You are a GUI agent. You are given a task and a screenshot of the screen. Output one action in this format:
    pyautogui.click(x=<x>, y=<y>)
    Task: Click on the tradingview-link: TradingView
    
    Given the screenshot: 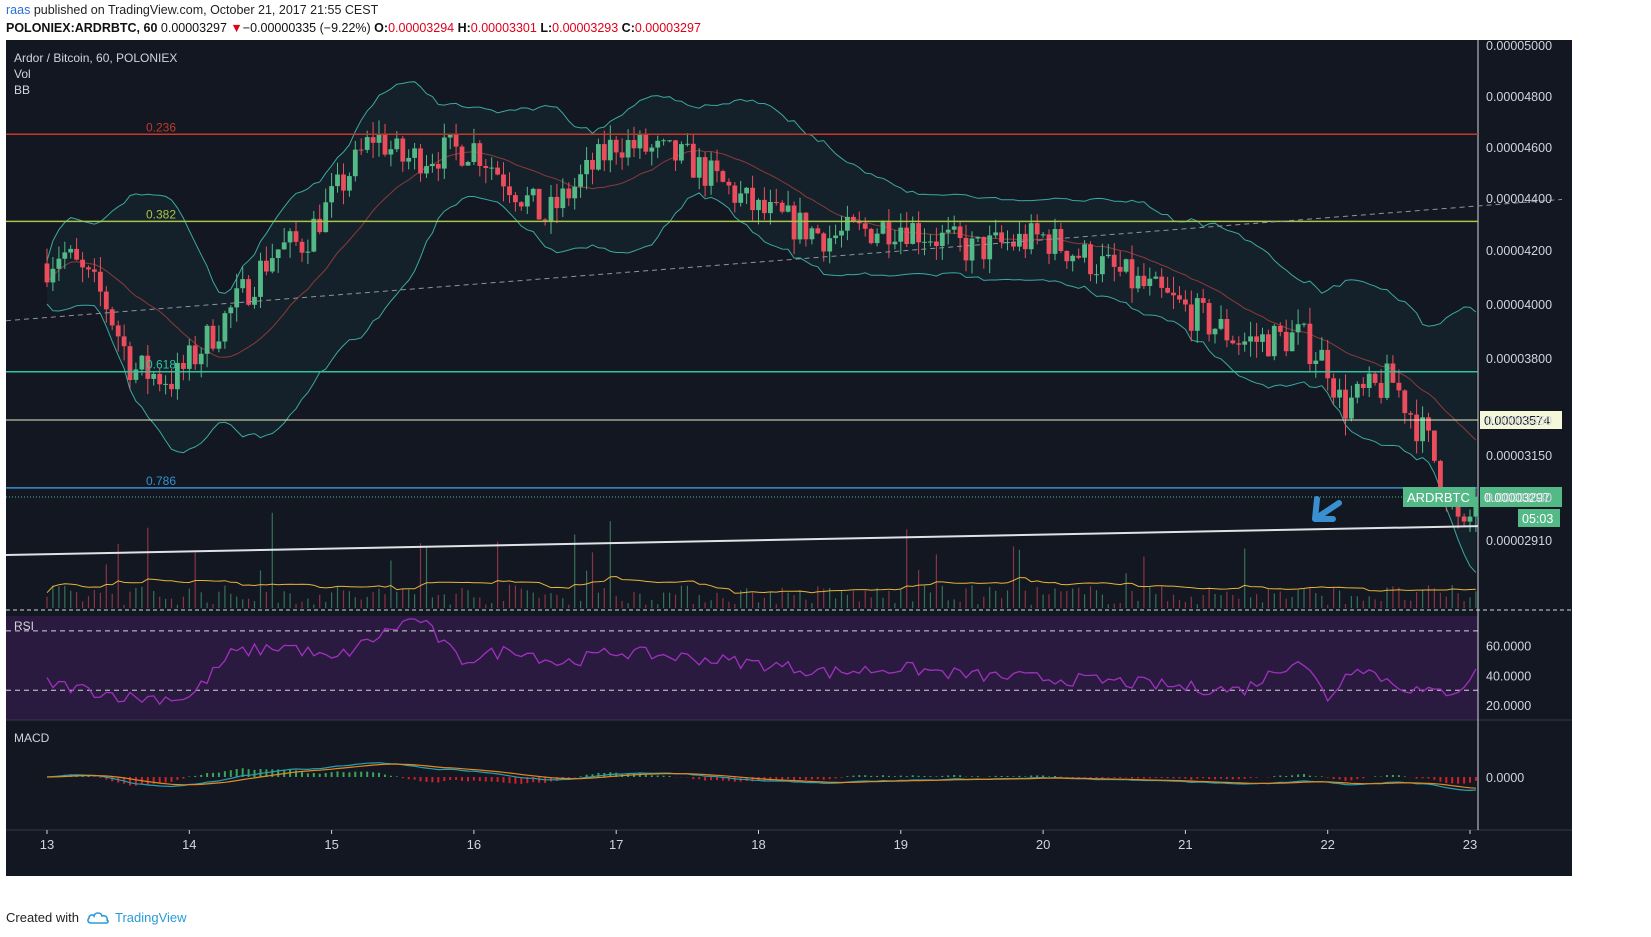 What is the action you would take?
    pyautogui.click(x=137, y=917)
    